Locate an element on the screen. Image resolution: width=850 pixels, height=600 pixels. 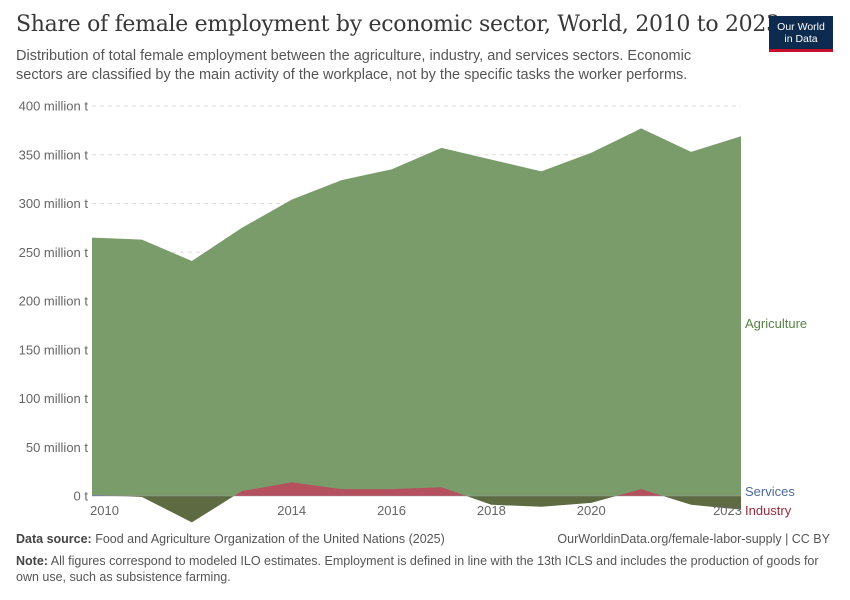
legend-industry: Industry is located at coordinates (768, 510).